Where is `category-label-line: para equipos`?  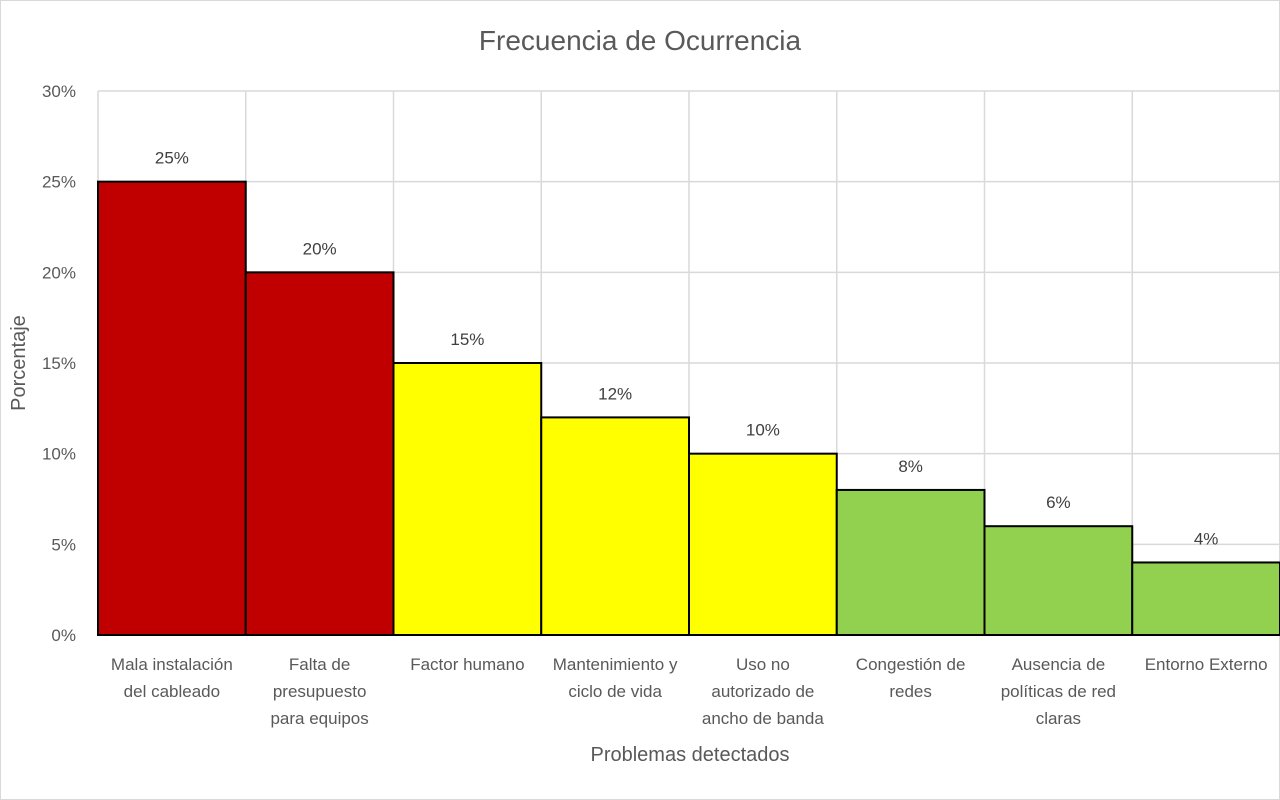
category-label-line: para equipos is located at coordinates (319, 718).